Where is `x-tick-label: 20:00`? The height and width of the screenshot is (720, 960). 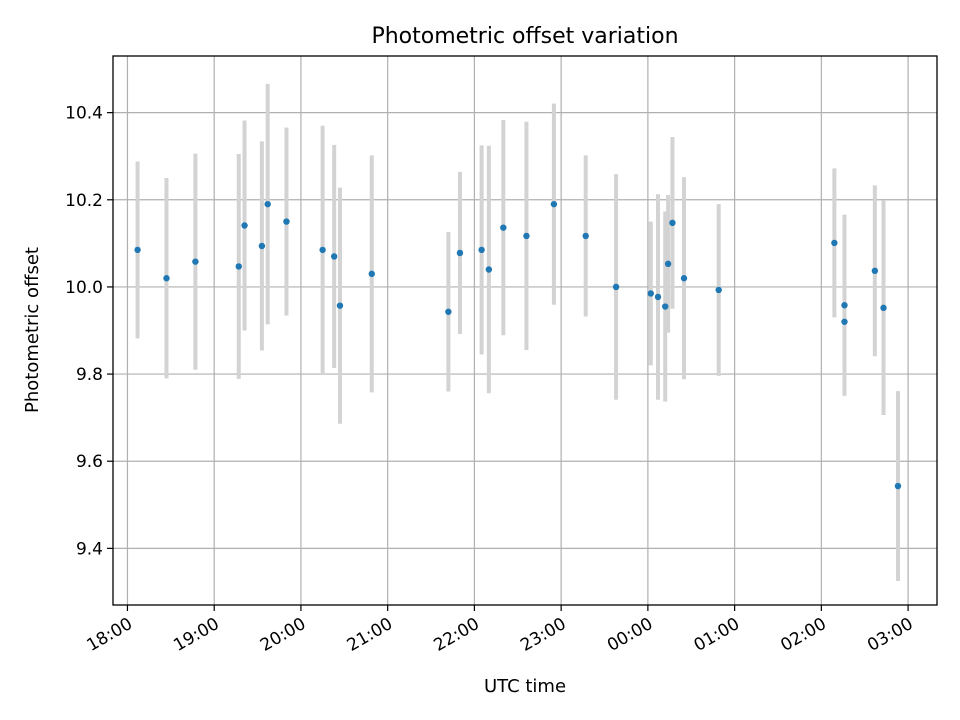 x-tick-label: 20:00 is located at coordinates (283, 635).